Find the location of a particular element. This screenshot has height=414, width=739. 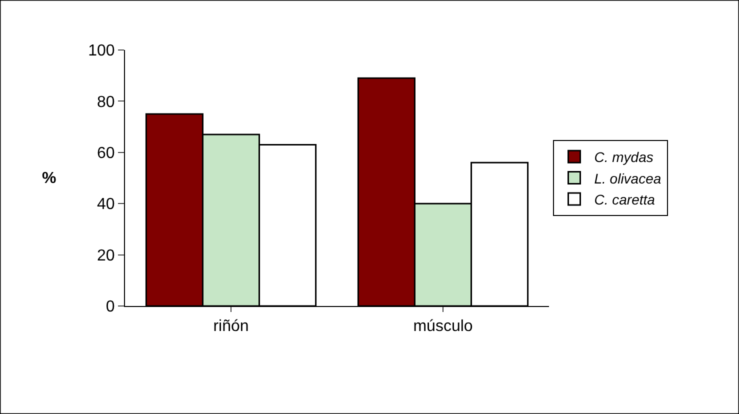

y-tick-label: 0 is located at coordinates (110, 307).